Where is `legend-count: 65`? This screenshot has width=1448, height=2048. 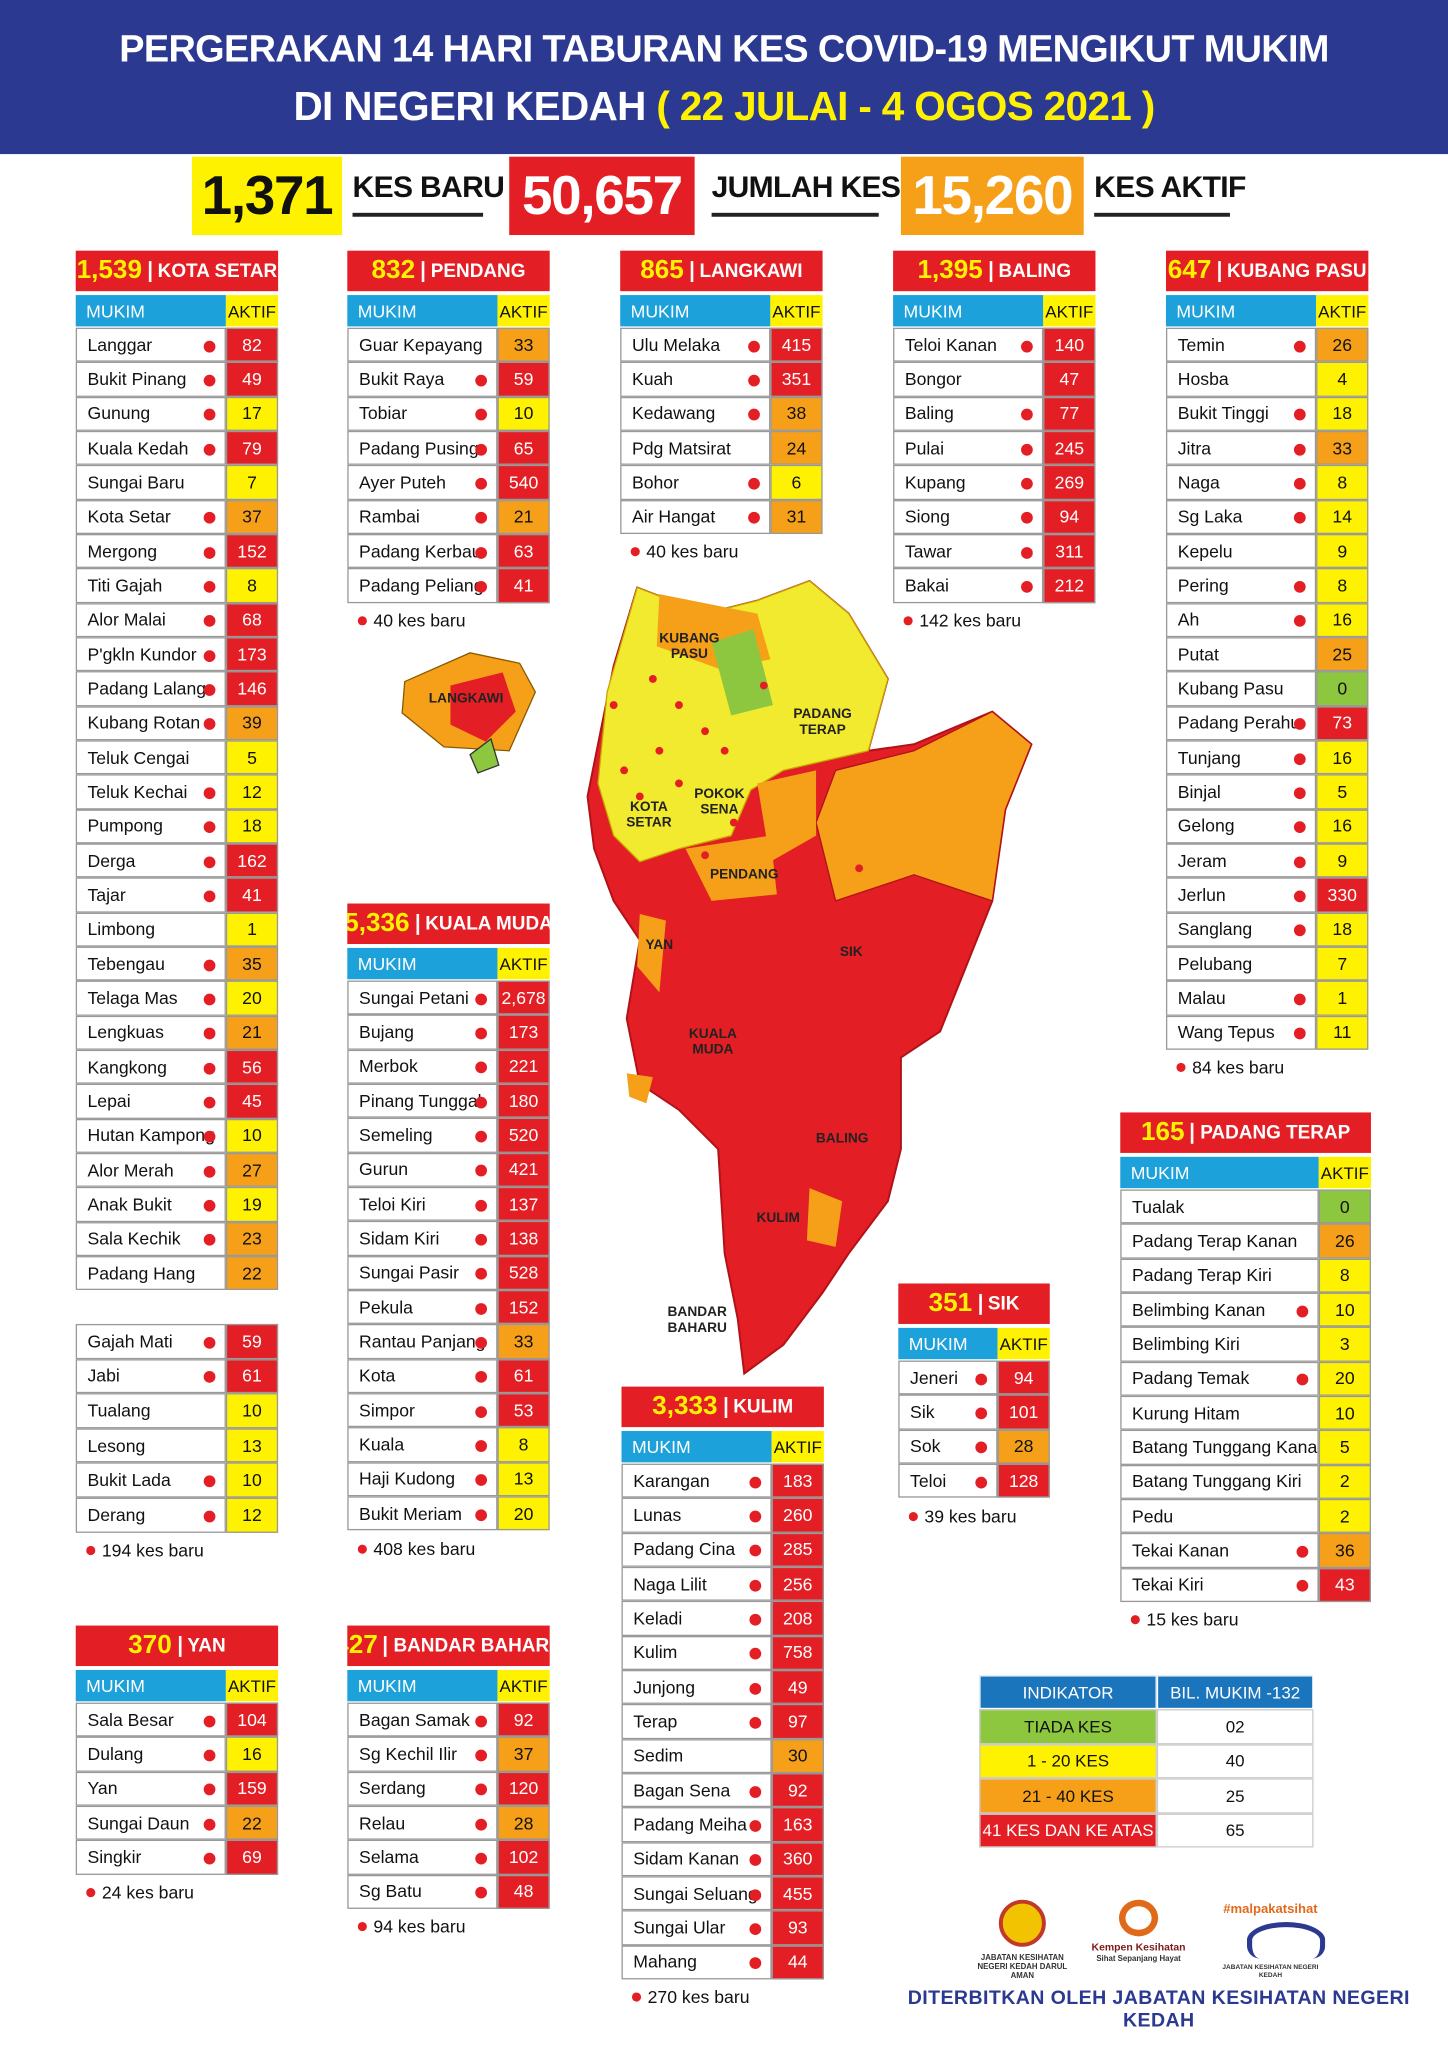
legend-count: 65 is located at coordinates (1235, 1830).